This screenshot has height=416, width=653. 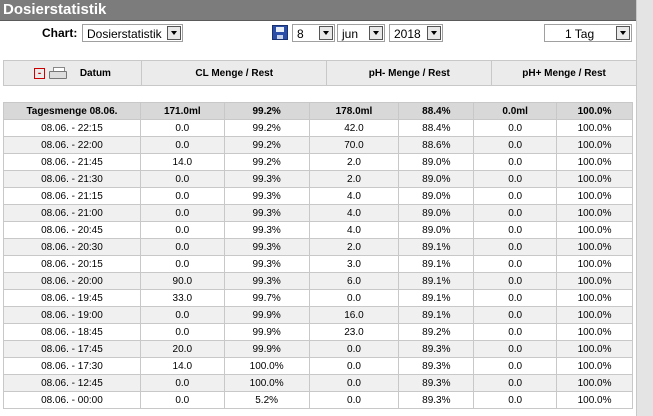 What do you see at coordinates (436, 145) in the screenshot?
I see `cell-ph-minus-rest: 88.6%` at bounding box center [436, 145].